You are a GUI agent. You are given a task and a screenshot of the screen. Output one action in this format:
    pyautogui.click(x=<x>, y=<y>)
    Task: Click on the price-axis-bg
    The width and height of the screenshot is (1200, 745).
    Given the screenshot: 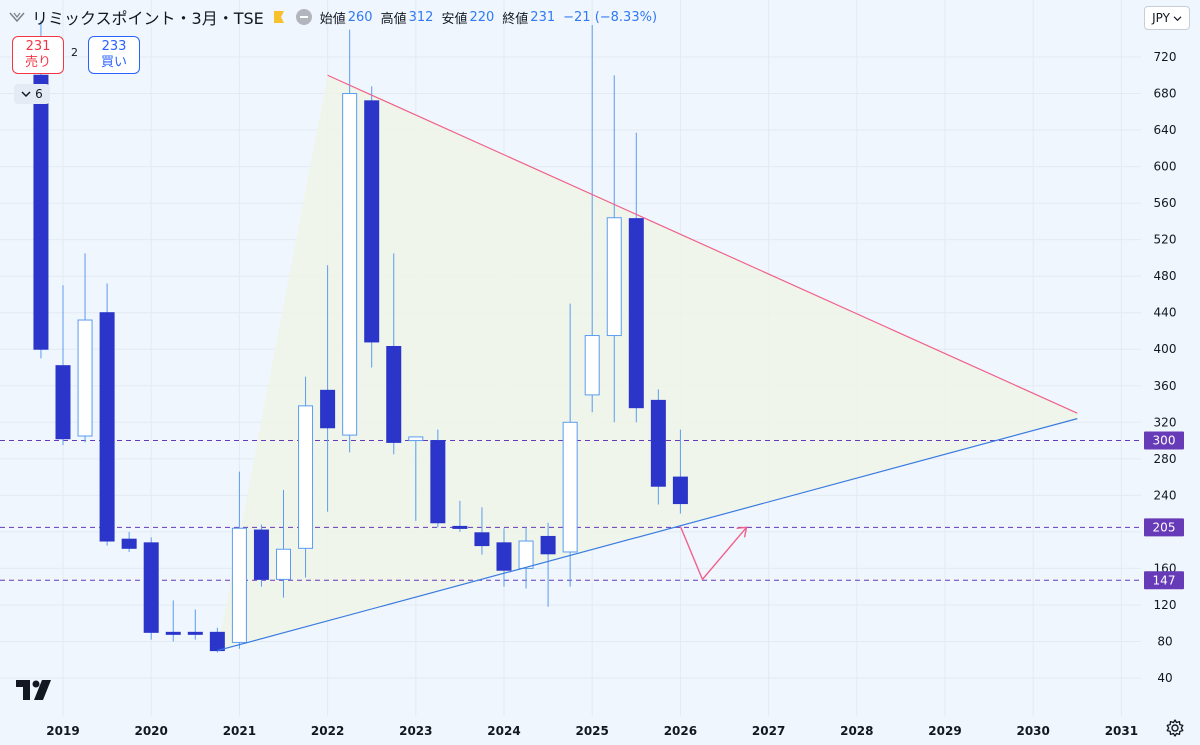 What is the action you would take?
    pyautogui.click(x=1170, y=372)
    